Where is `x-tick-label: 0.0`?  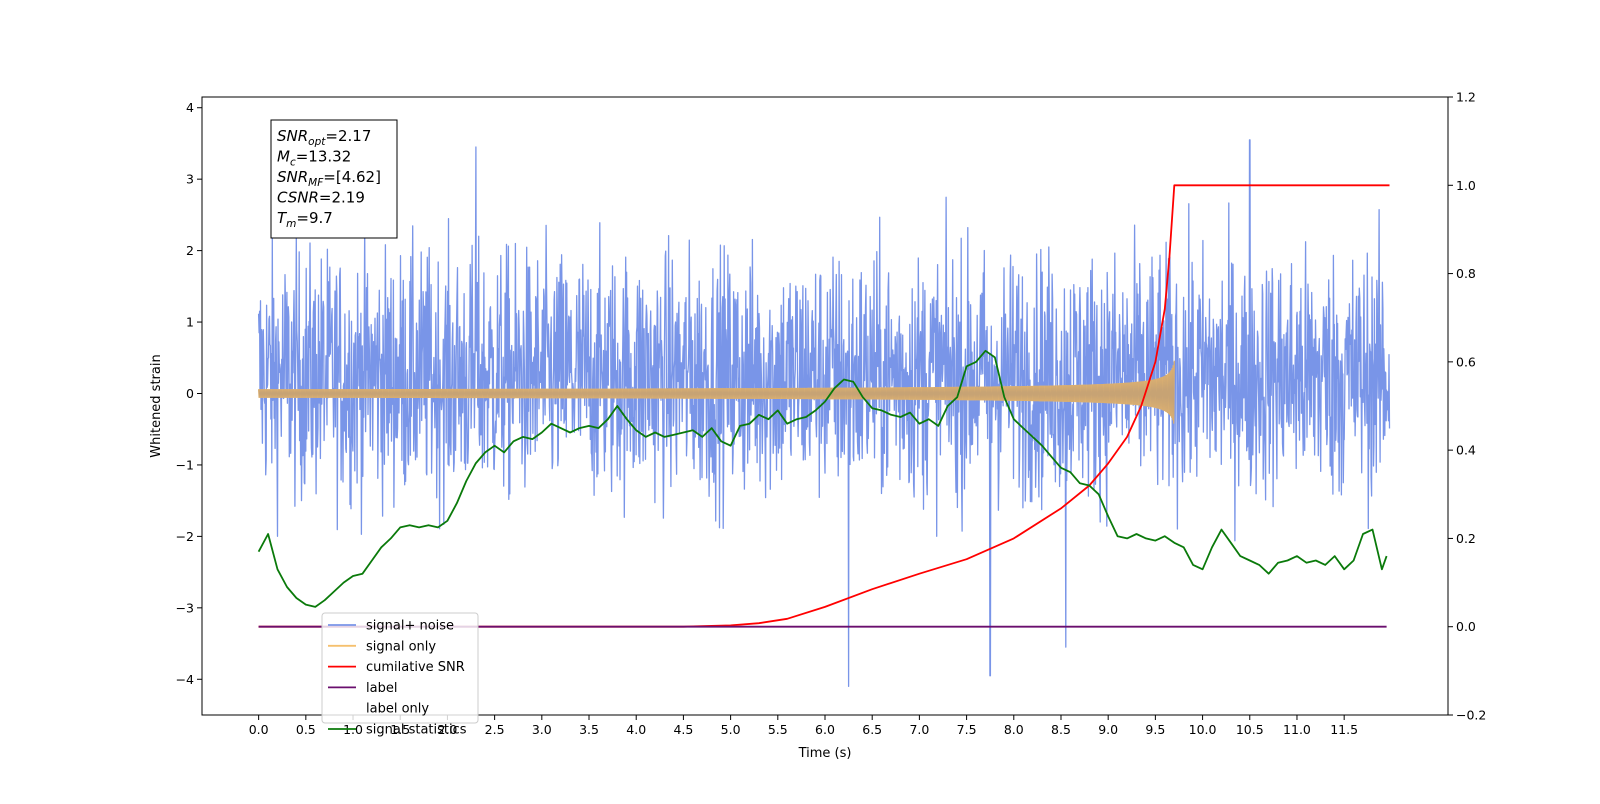
x-tick-label: 0.0 is located at coordinates (259, 729).